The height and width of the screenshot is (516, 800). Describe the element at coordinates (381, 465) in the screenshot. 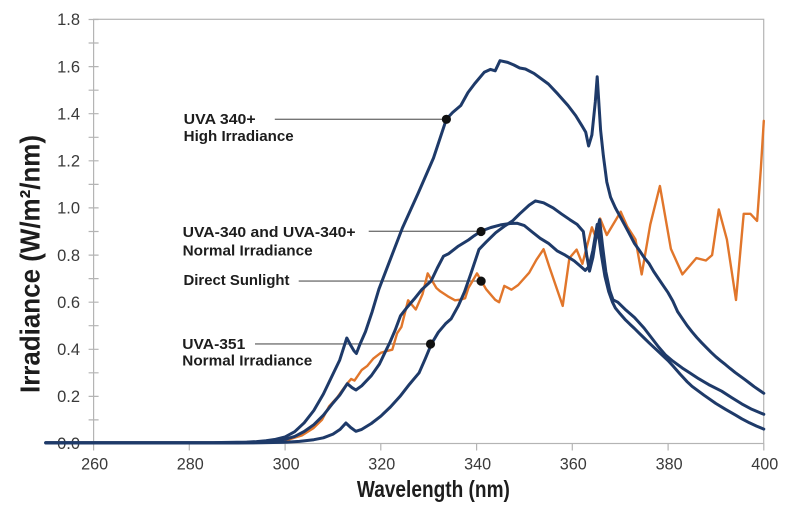

I see `svg-text: 320` at that location.